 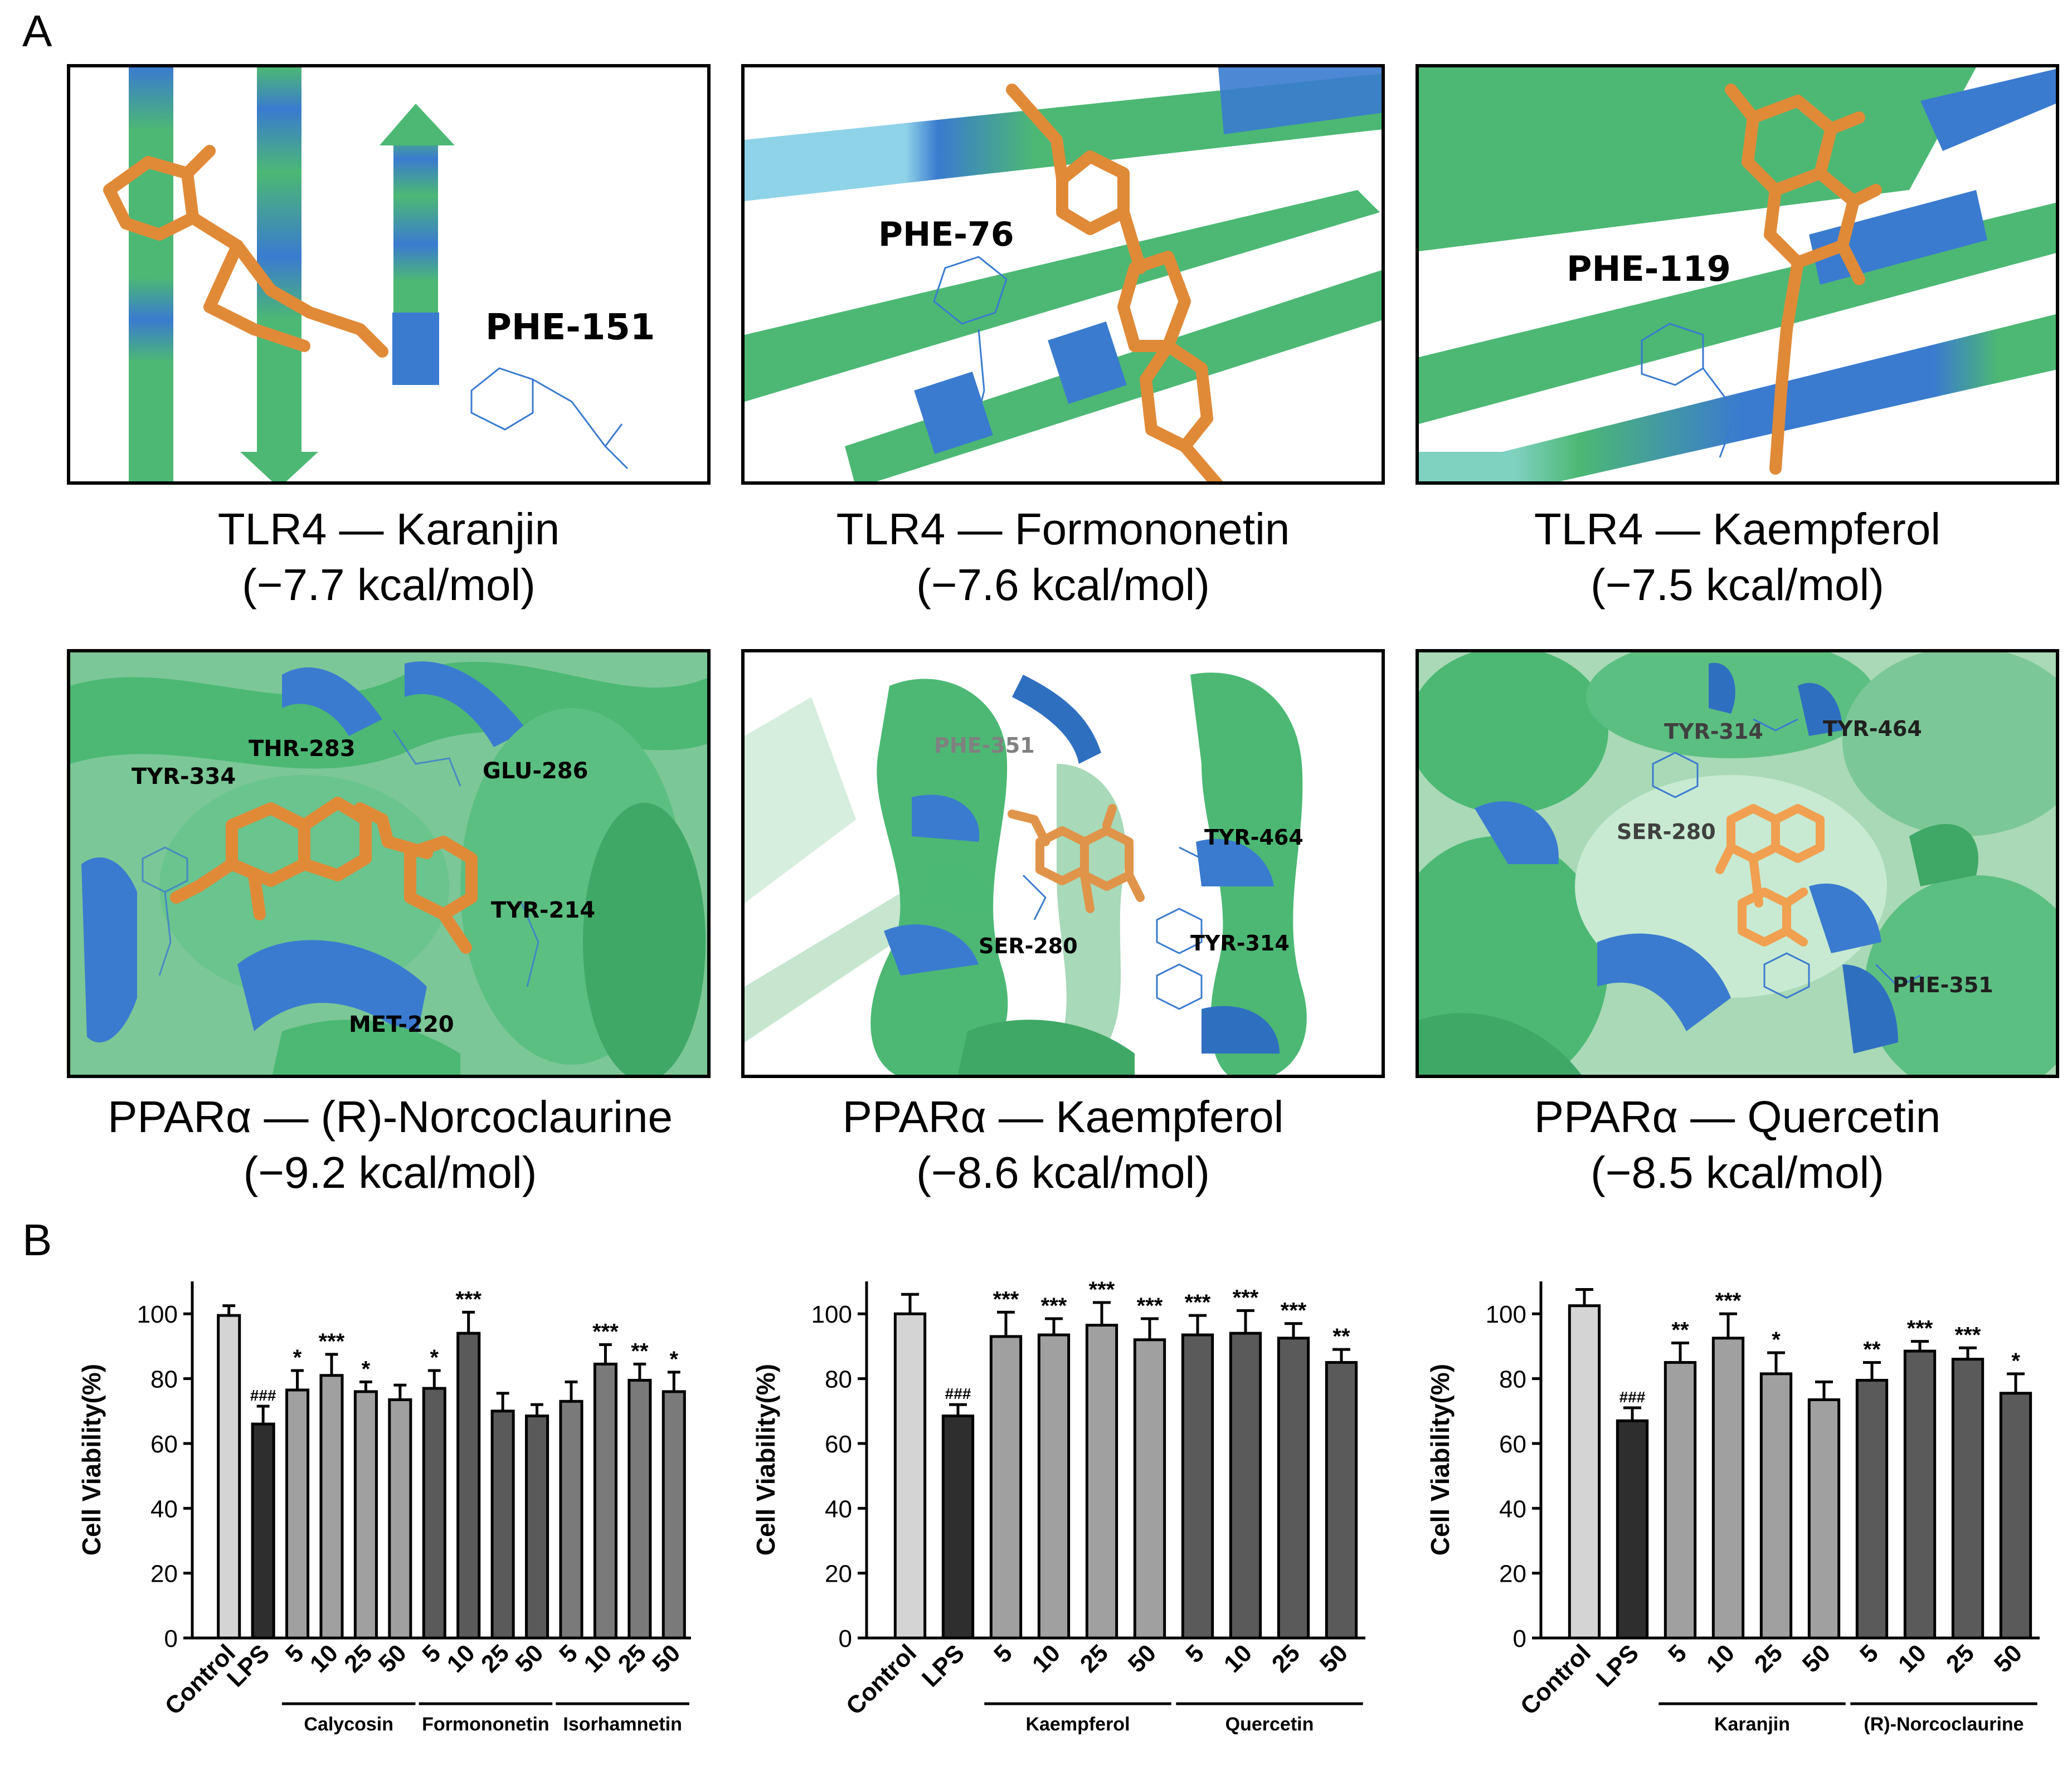 I want to click on group-label: Isorhamnetin, so click(x=622, y=1724).